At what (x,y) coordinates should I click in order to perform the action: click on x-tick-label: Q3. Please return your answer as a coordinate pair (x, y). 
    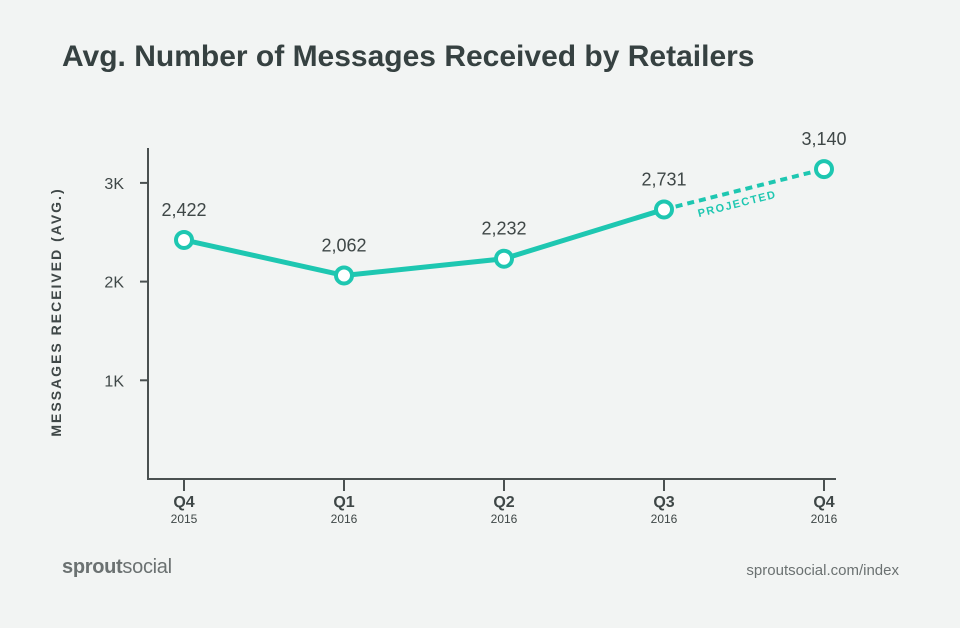
    Looking at the image, I should click on (663, 502).